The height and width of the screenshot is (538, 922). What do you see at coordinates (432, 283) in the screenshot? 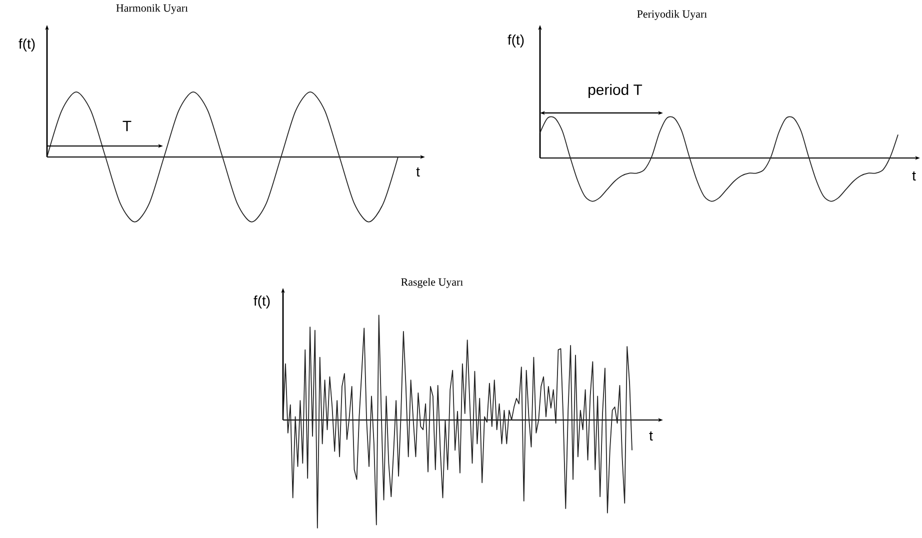
I see `chart-title: Rasgele Uyarı` at bounding box center [432, 283].